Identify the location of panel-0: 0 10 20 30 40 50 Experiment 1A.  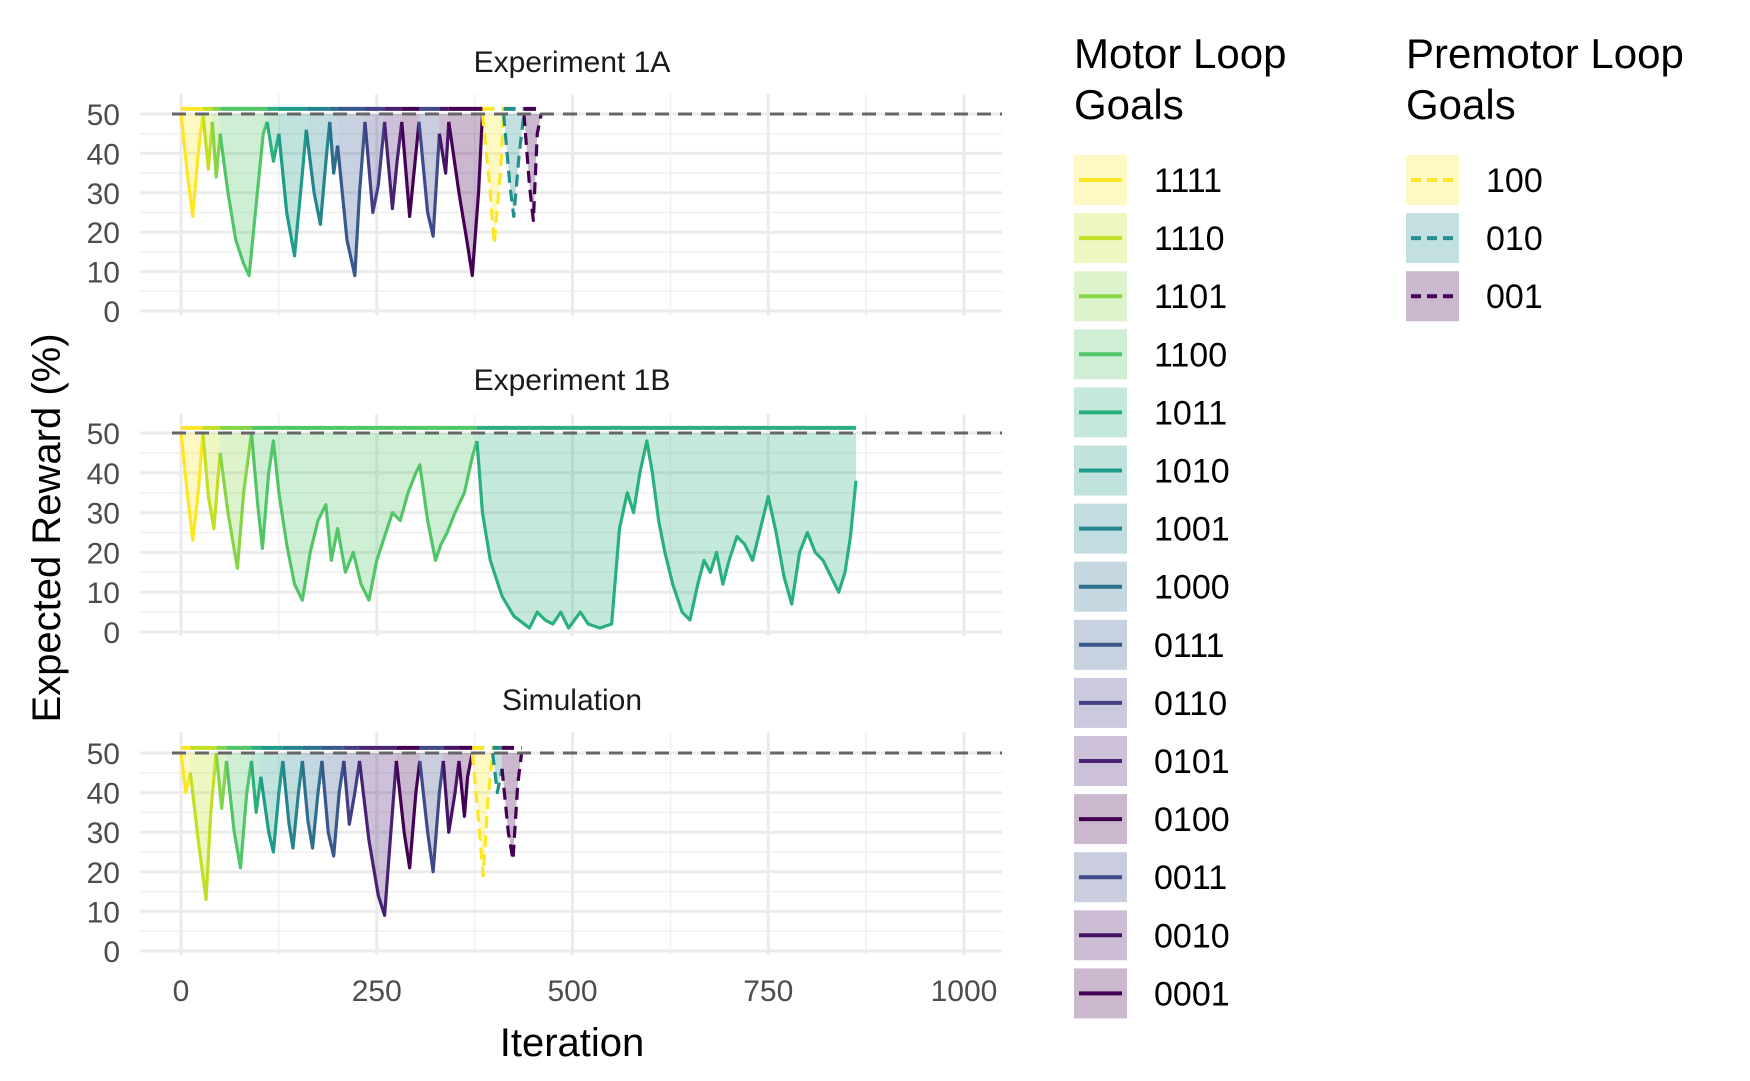
(544, 187).